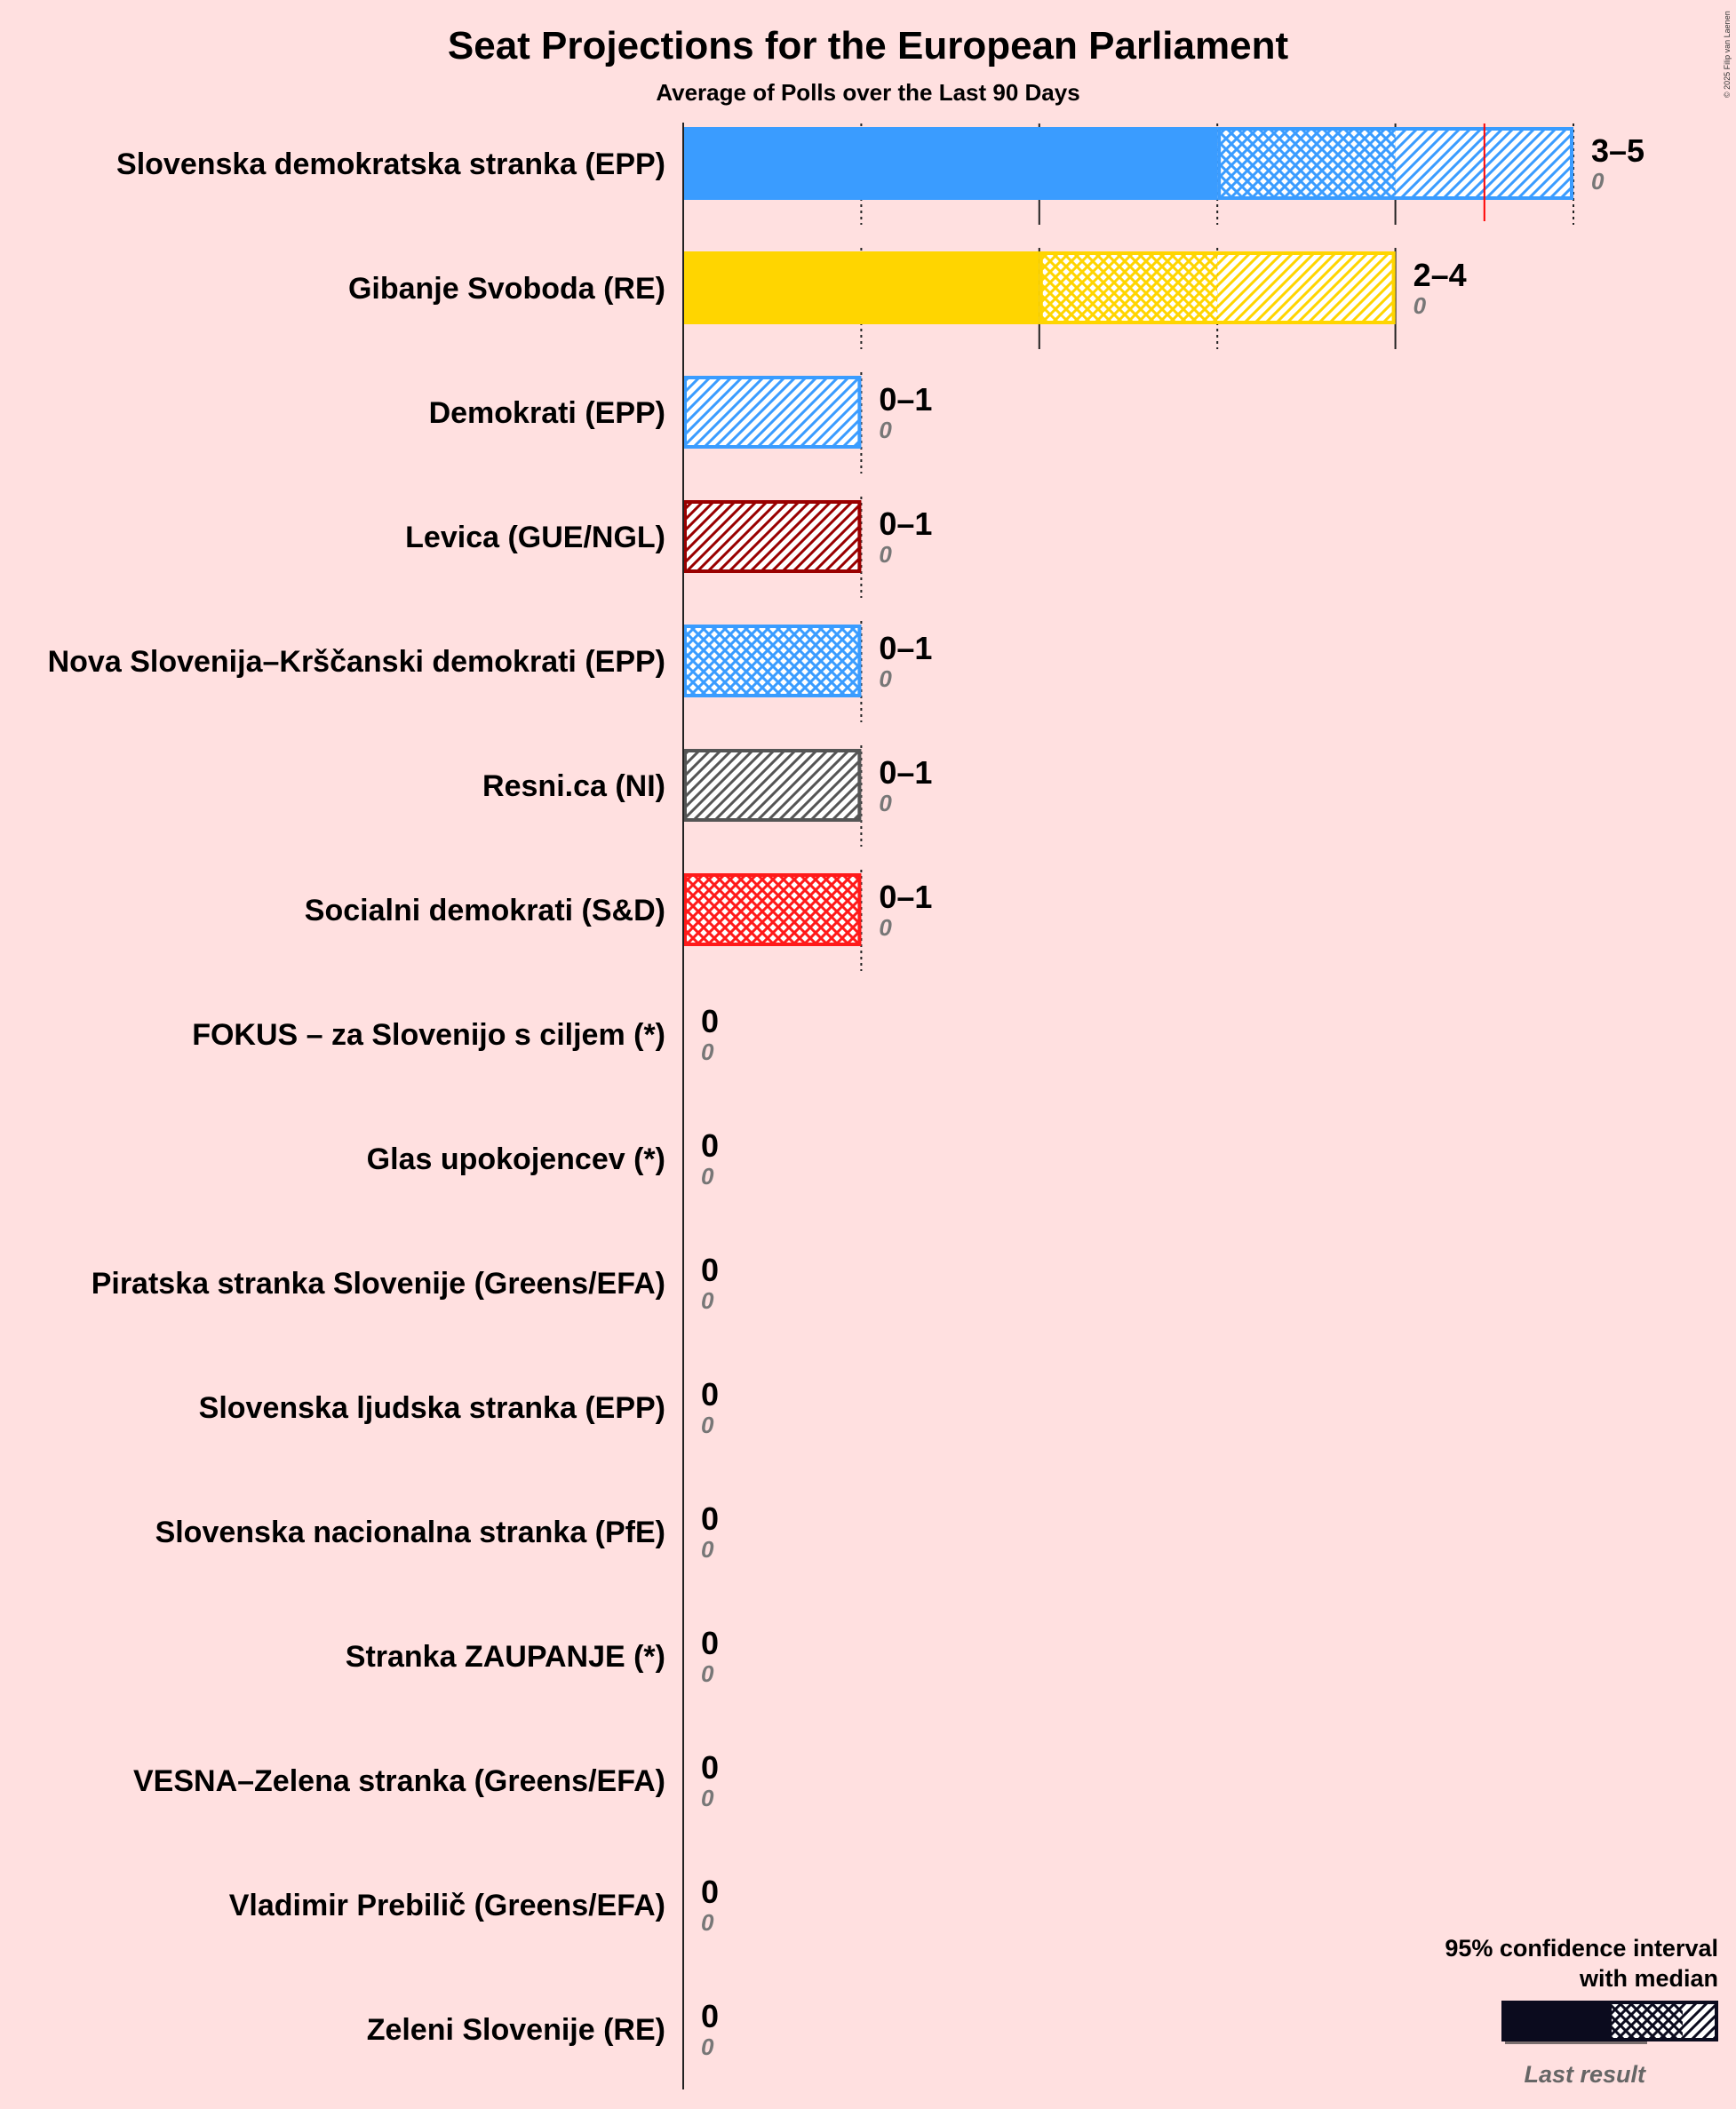  I want to click on party-row: Slovenska ljudska stranka (EPP) 00, so click(459, 1407).